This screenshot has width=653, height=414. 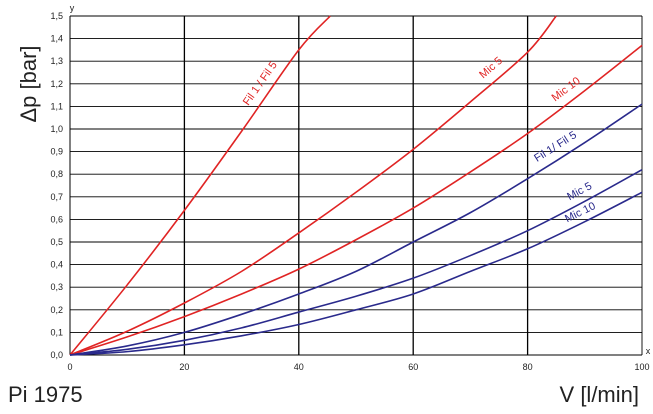 What do you see at coordinates (56, 197) in the screenshot?
I see `y-tick-label: 0,7` at bounding box center [56, 197].